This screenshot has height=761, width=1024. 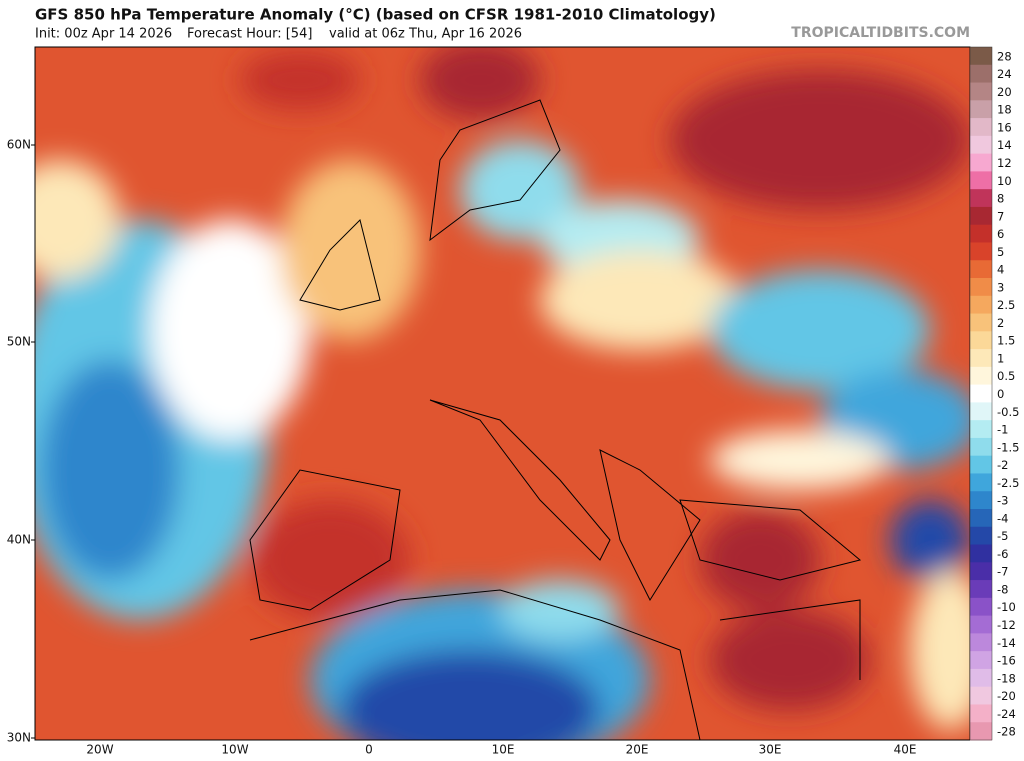 What do you see at coordinates (99, 750) in the screenshot?
I see `lon-label: 20W` at bounding box center [99, 750].